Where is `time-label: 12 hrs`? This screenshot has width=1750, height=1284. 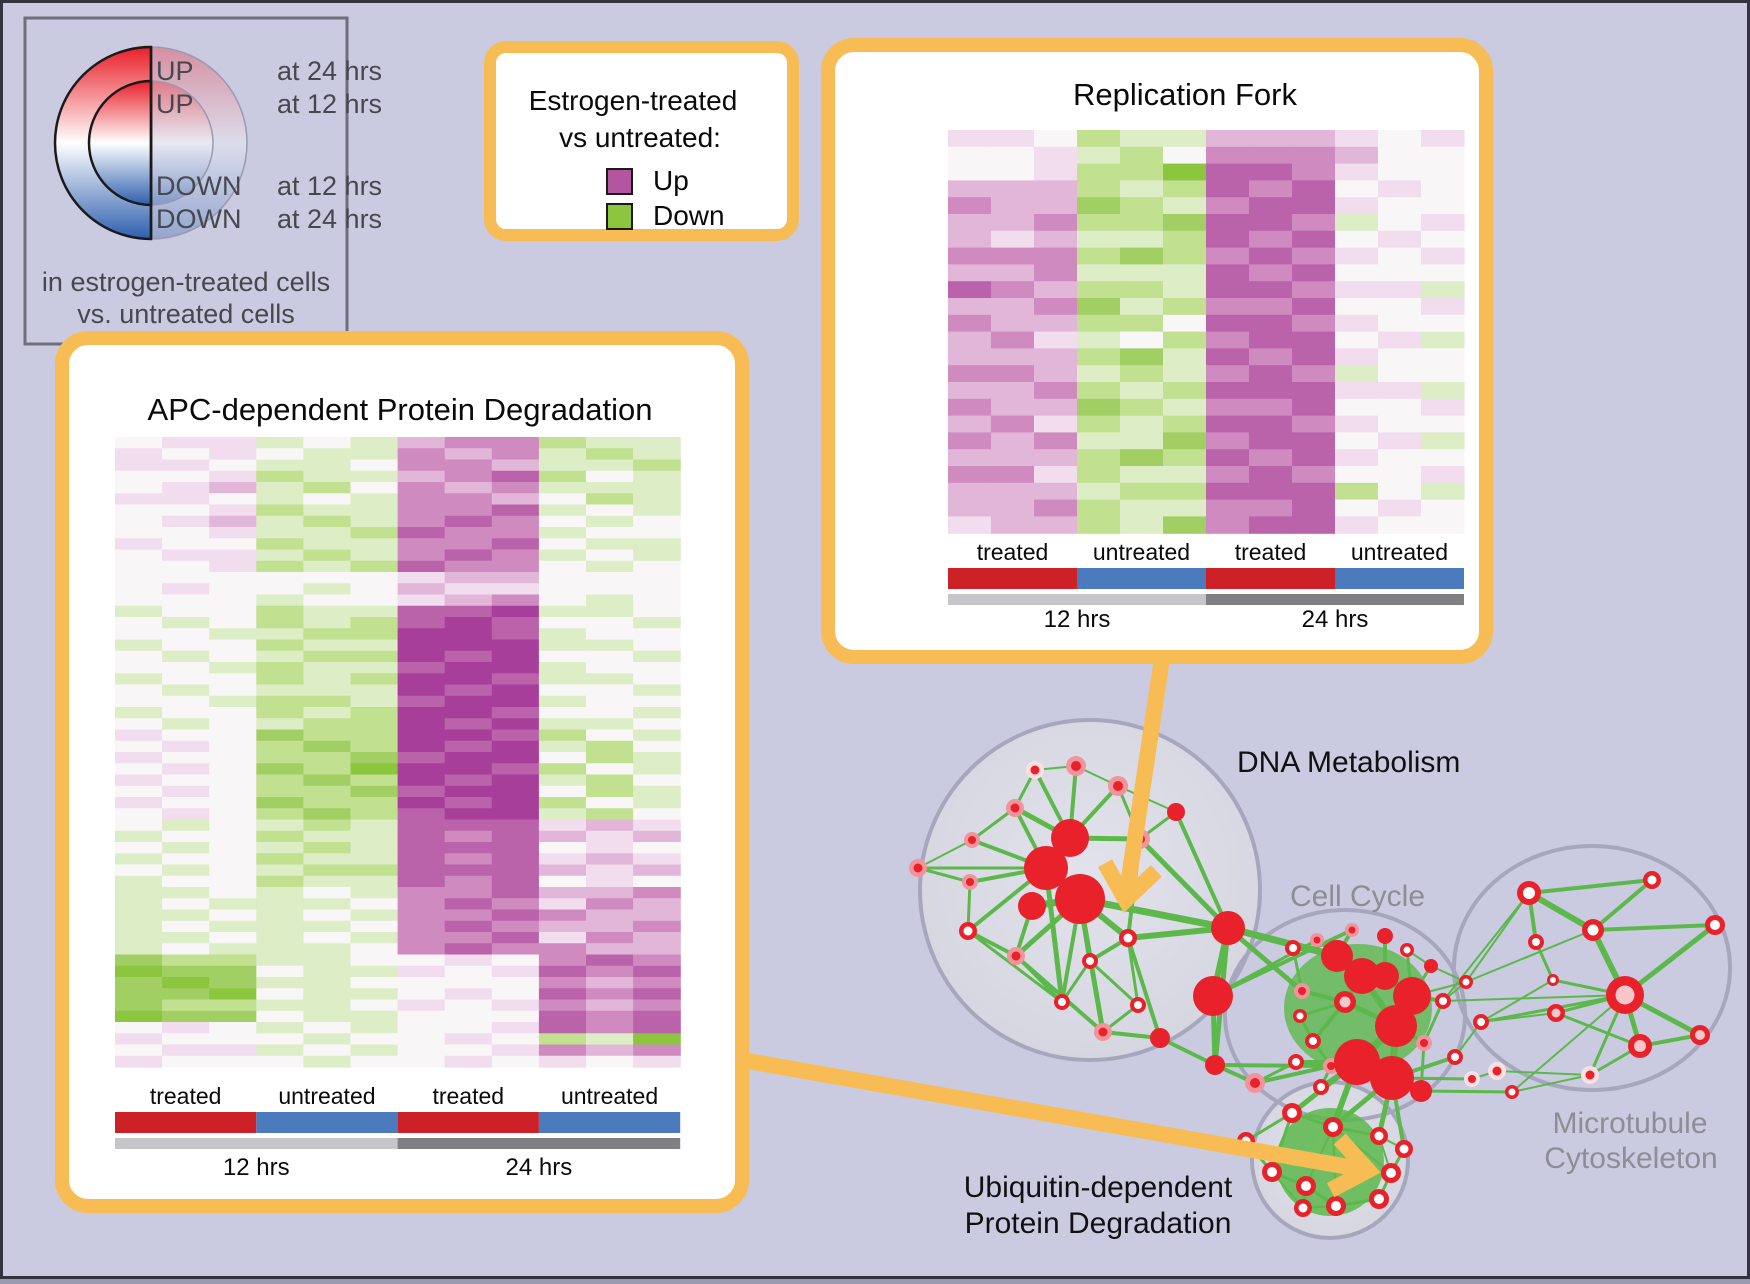 time-label: 12 hrs is located at coordinates (1077, 619).